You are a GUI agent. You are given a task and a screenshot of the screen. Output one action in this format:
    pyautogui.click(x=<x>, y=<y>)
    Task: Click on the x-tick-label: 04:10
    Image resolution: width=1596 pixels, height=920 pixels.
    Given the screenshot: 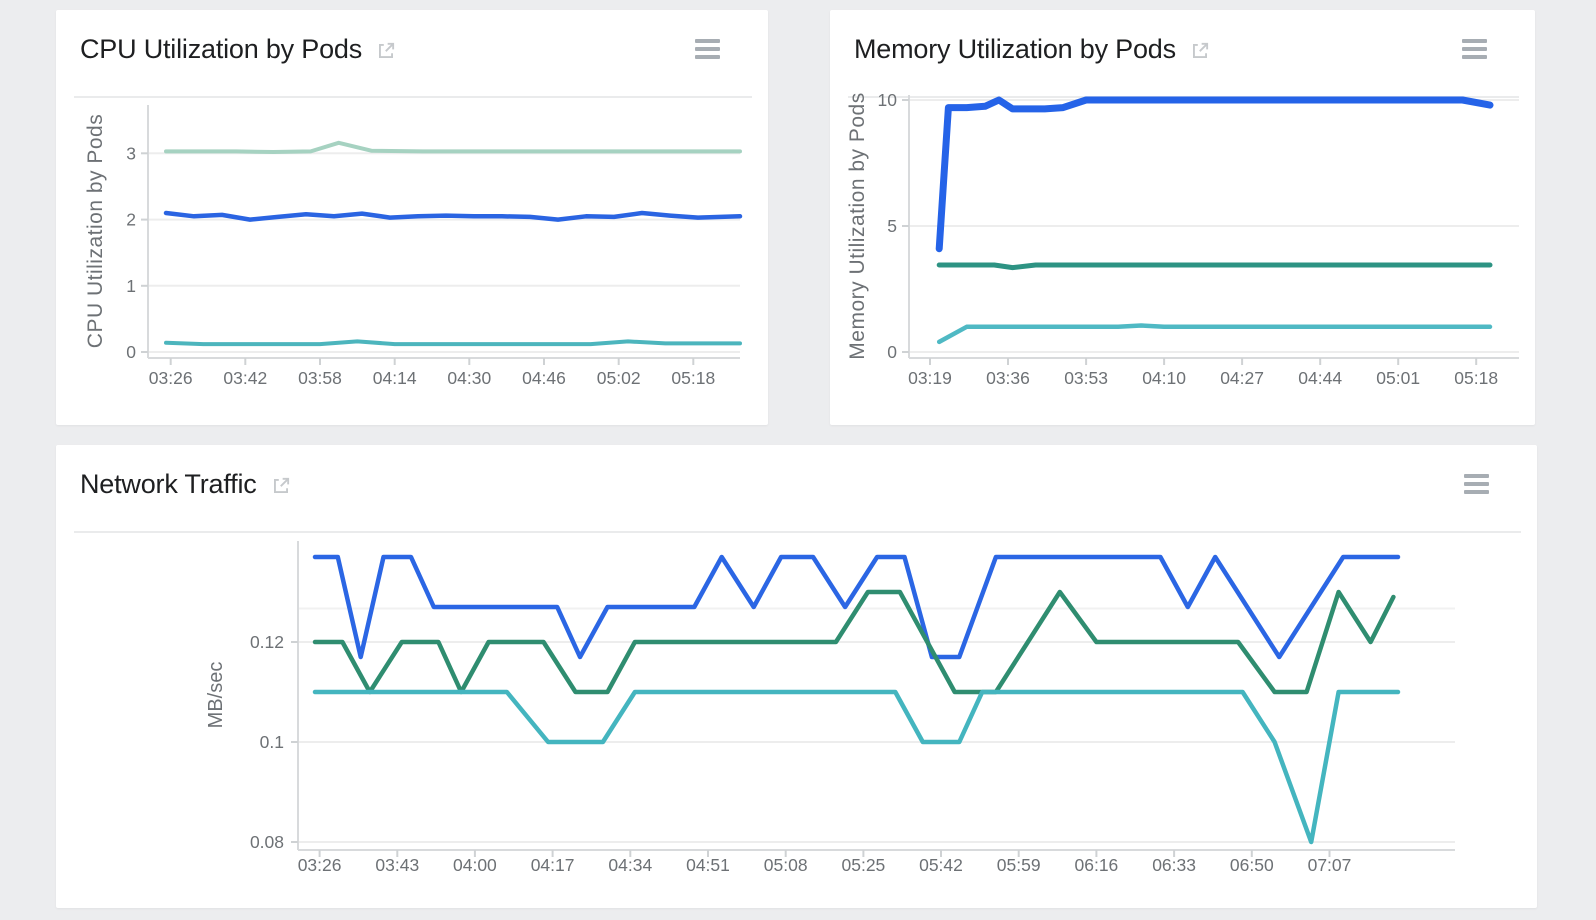 What is the action you would take?
    pyautogui.click(x=1164, y=378)
    